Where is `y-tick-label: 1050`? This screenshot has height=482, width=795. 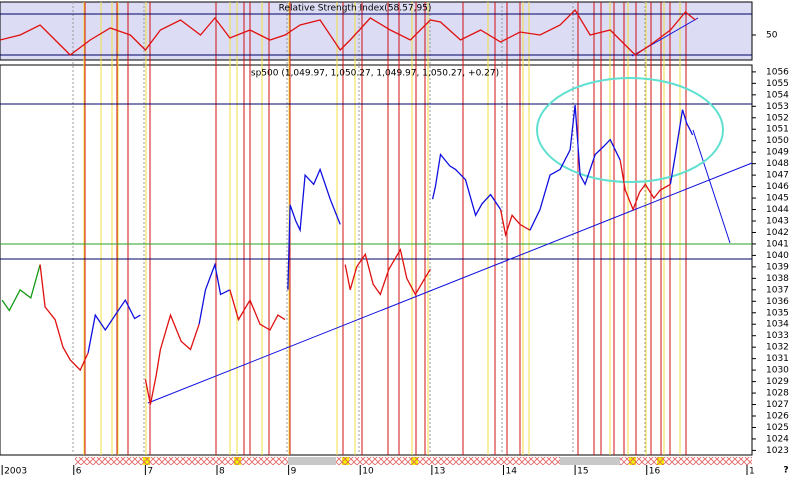 y-tick-label: 1050 is located at coordinates (777, 141).